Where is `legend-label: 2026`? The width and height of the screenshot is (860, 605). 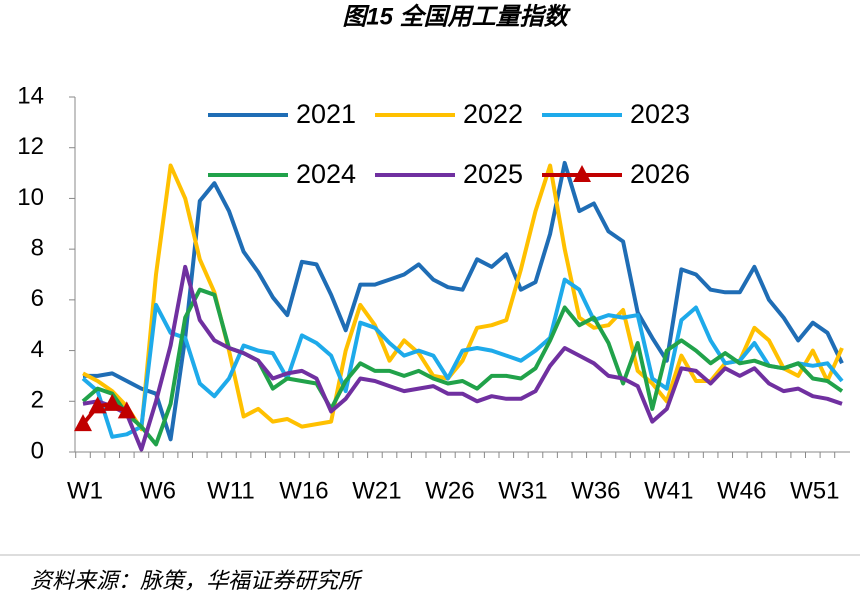
legend-label: 2026 is located at coordinates (660, 174).